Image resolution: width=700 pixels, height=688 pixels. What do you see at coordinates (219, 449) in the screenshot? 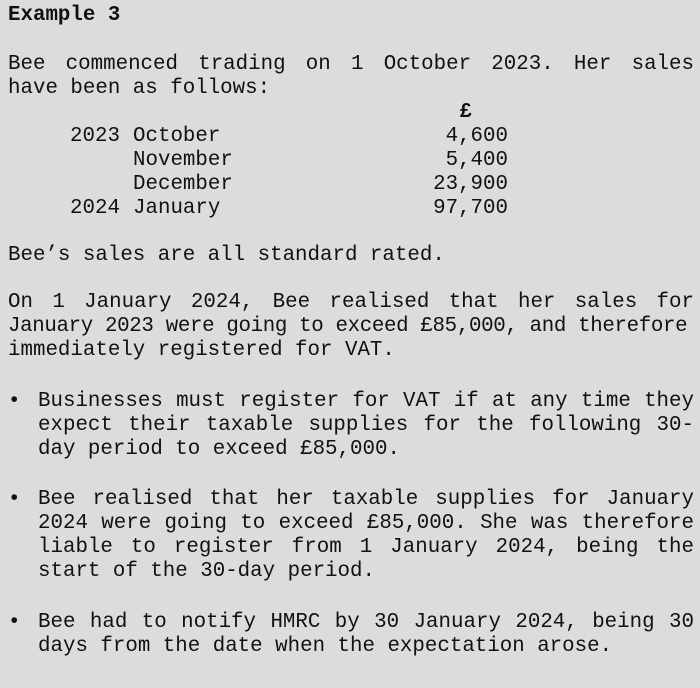
I see `bullet-line: day period to exceed £85,000.` at bounding box center [219, 449].